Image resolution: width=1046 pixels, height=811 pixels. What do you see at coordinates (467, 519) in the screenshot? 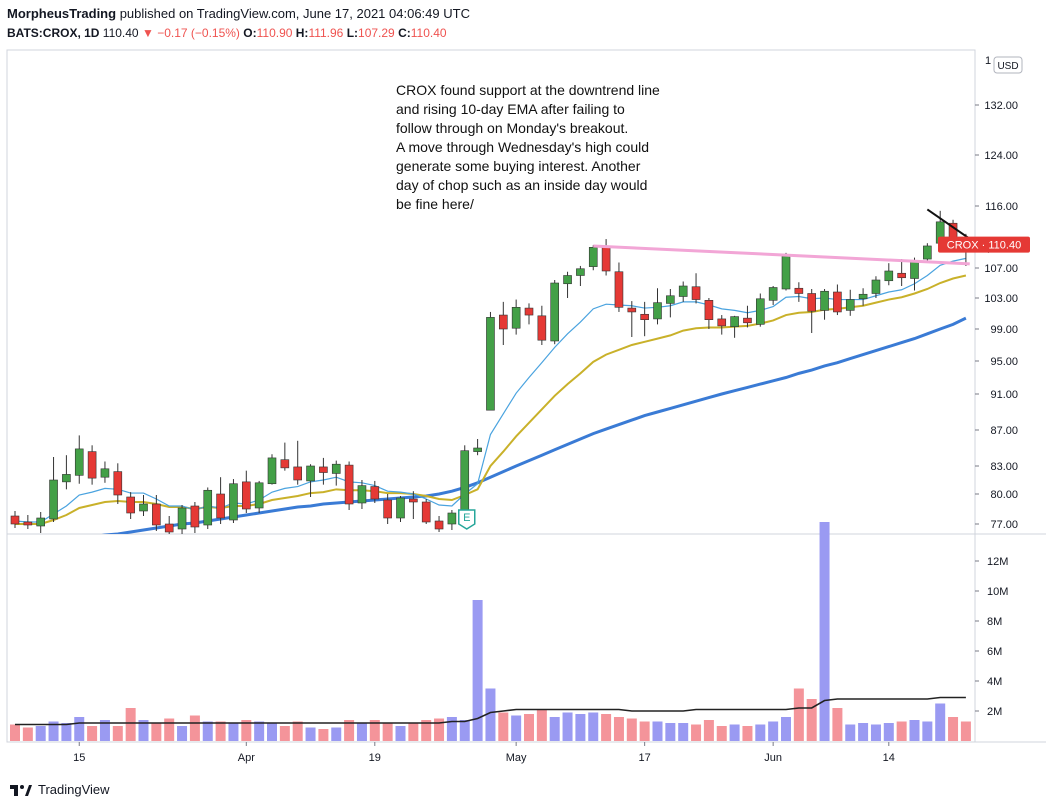
I see `earnings-marker` at bounding box center [467, 519].